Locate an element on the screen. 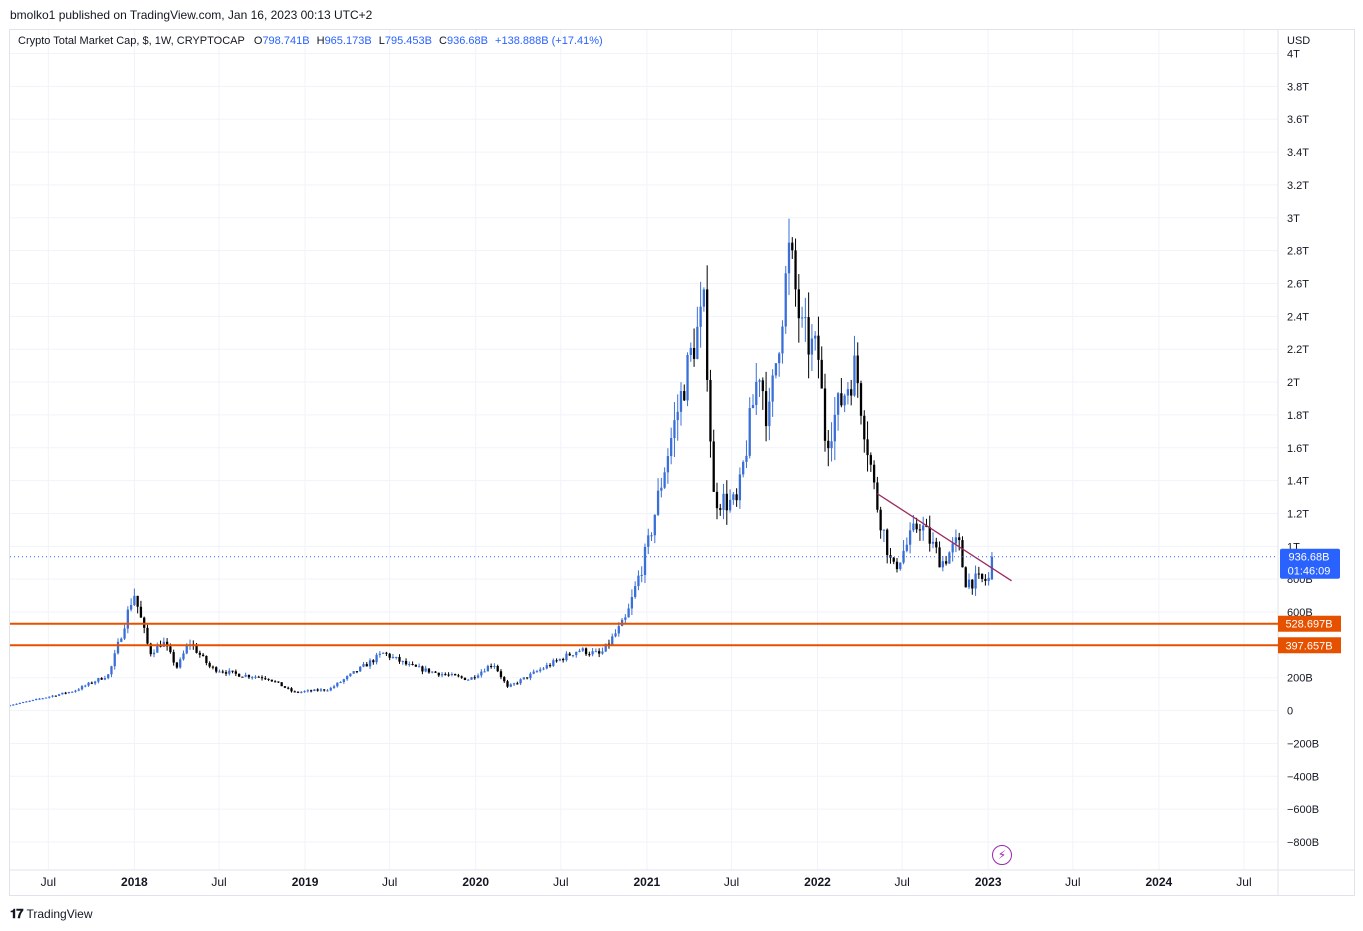 Image resolution: width=1363 pixels, height=931 pixels. x-tick-label: 2024 is located at coordinates (1159, 882).